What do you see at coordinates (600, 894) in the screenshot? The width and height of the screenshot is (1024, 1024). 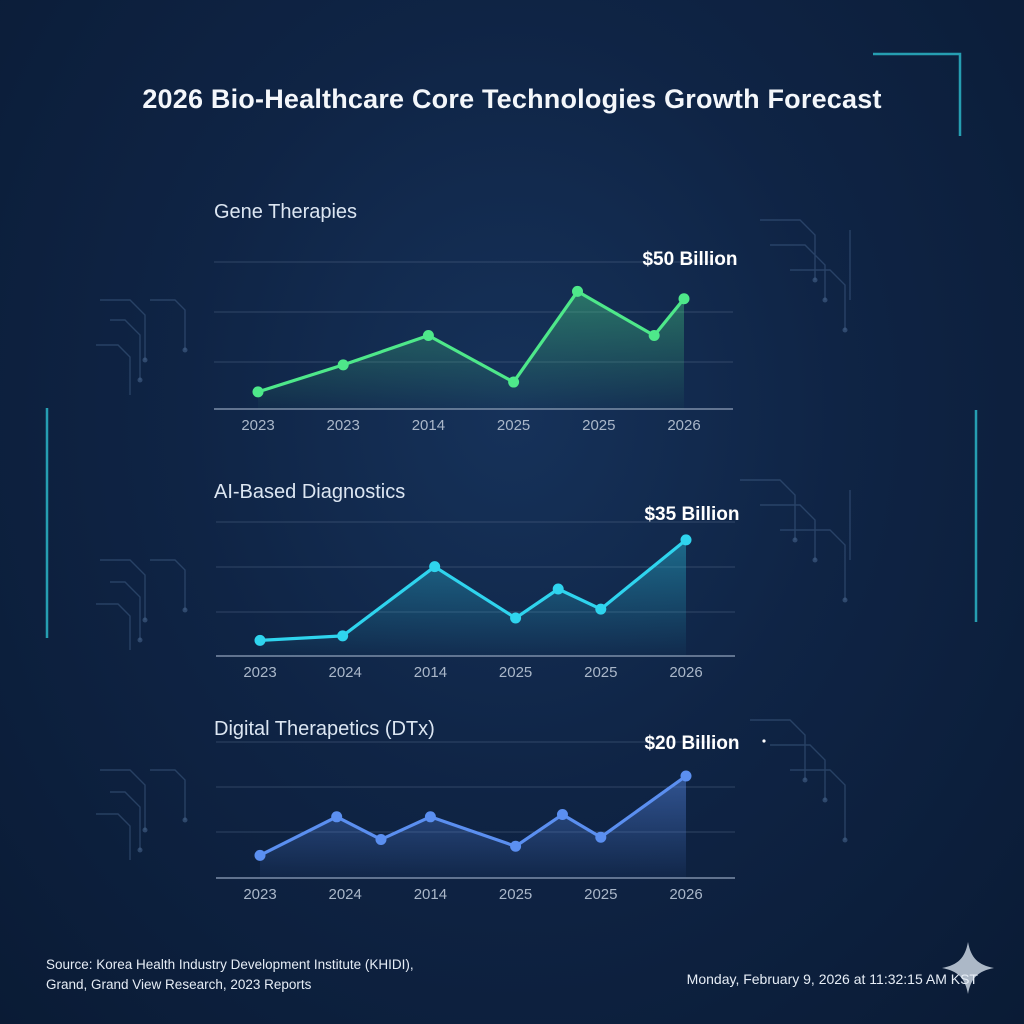 I see `x-tick-label-dtx-4: 2025` at bounding box center [600, 894].